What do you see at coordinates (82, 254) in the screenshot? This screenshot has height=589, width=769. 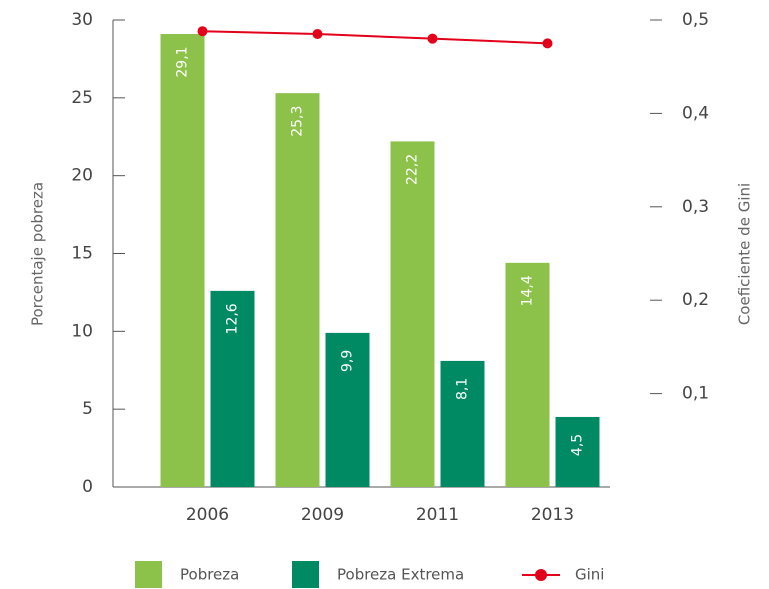 I see `y-tick-label: 15` at bounding box center [82, 254].